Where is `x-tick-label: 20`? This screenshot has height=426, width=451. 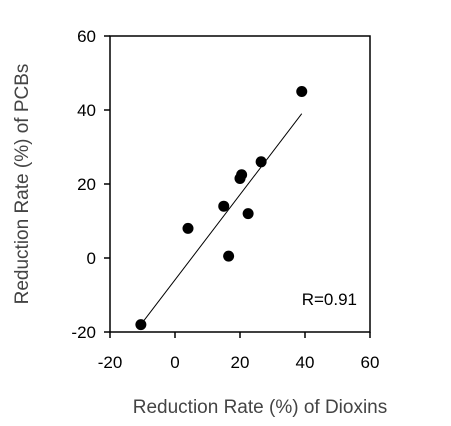 x-tick-label: 20 is located at coordinates (240, 362).